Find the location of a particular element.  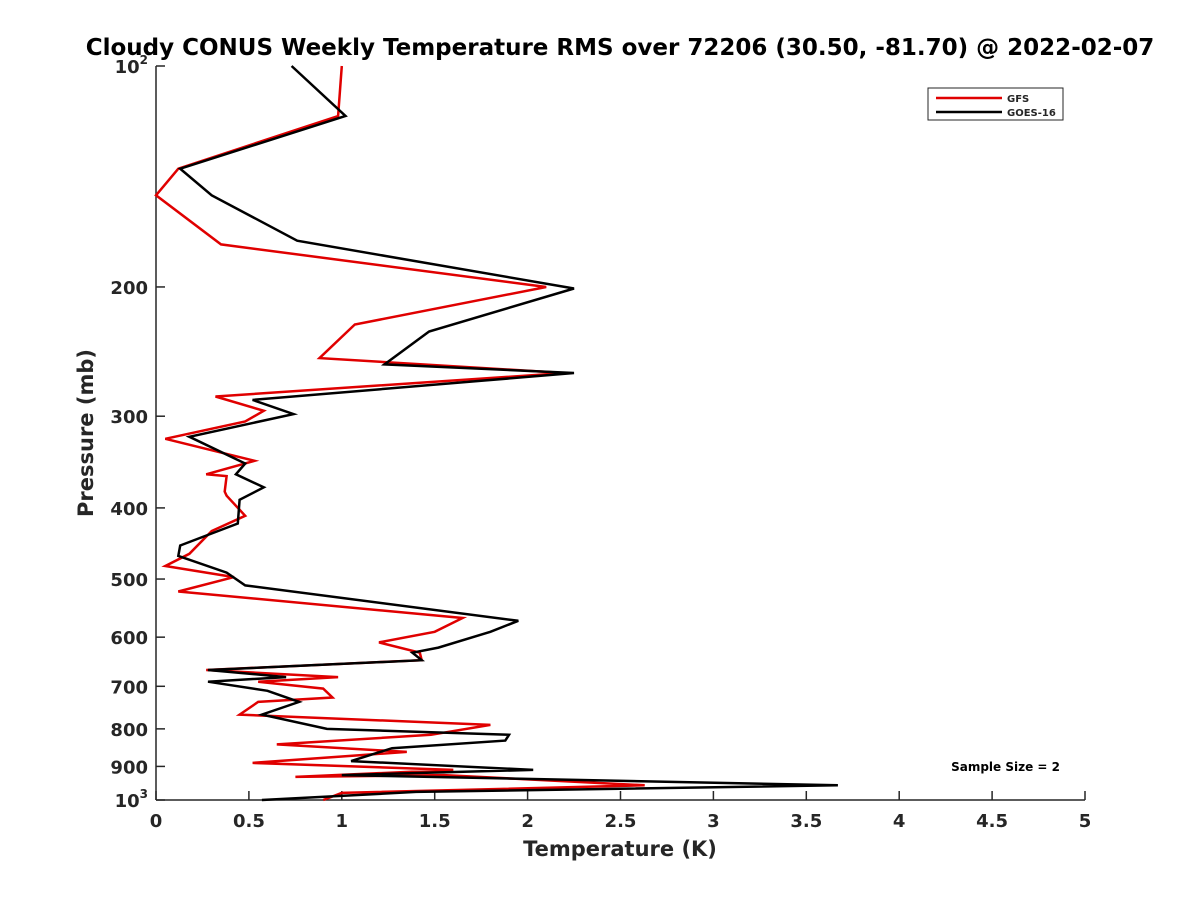

y-tick-label: 600 is located at coordinates (129, 638).